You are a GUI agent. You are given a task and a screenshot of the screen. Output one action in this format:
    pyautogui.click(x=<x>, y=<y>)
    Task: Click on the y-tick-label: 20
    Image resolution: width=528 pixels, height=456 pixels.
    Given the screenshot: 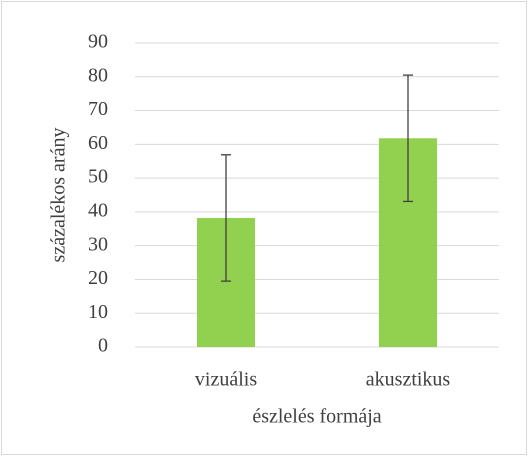 What is the action you would take?
    pyautogui.click(x=98, y=278)
    